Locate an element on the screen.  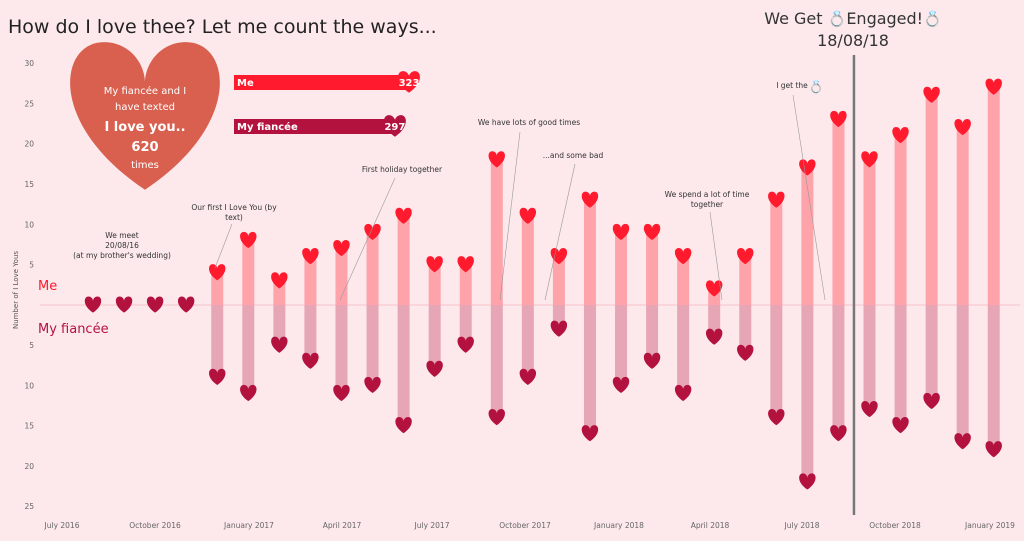
x-tick-label: October 2018 is located at coordinates (895, 525).